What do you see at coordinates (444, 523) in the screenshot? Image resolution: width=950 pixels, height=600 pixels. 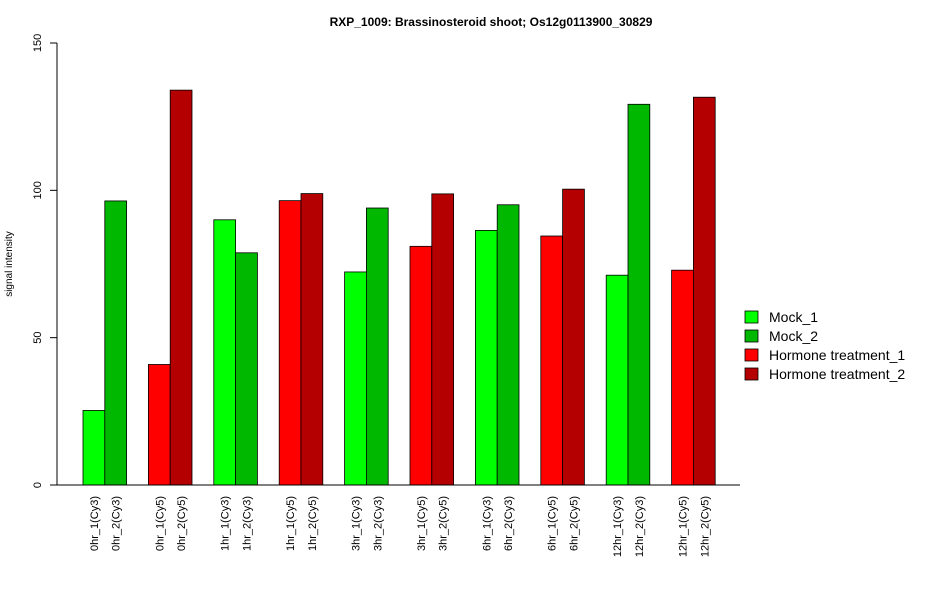 I see `x-tick-label: 3hr_2(Cy5)` at bounding box center [444, 523].